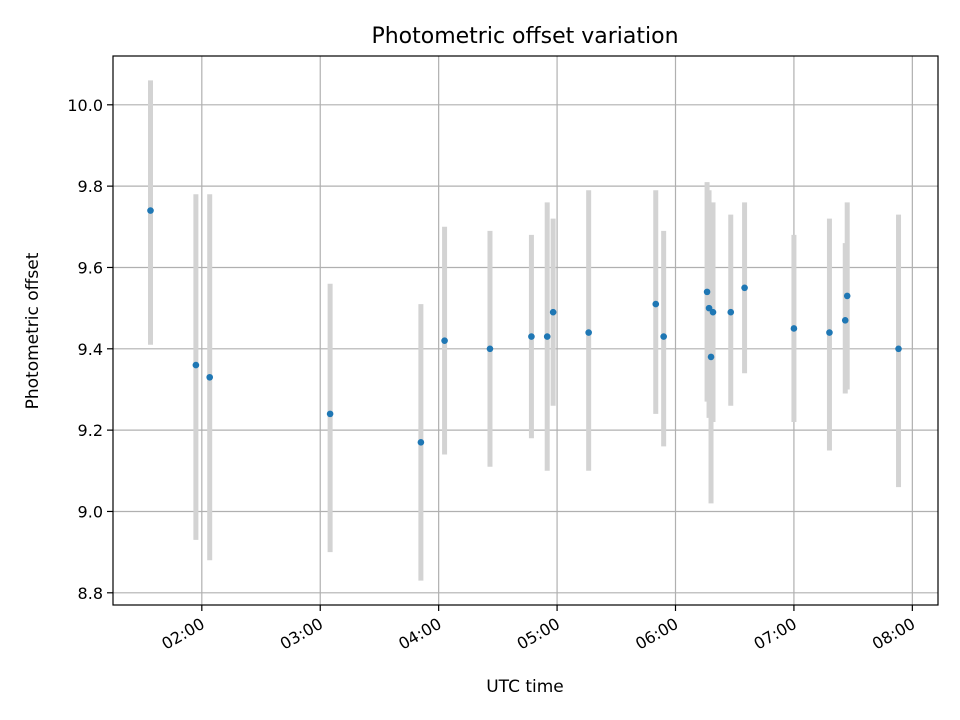 Image resolution: width=960 pixels, height=720 pixels. I want to click on x-axis-label: UTC time, so click(525, 687).